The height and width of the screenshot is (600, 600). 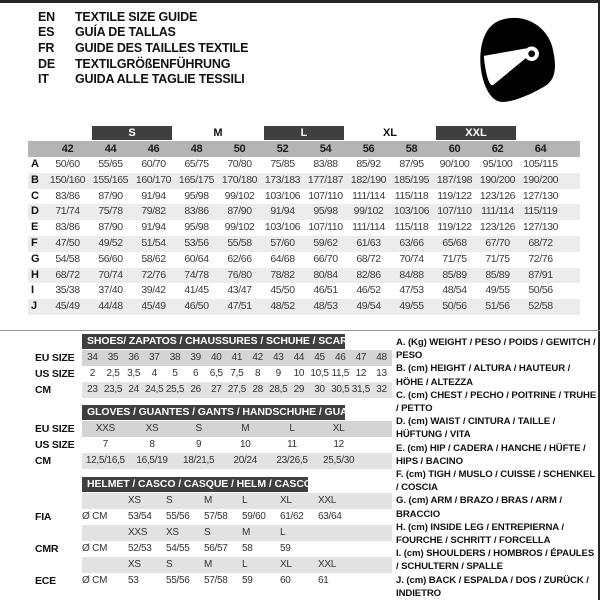 What do you see at coordinates (325, 258) in the screenshot?
I see `value-cell: 66/70` at bounding box center [325, 258].